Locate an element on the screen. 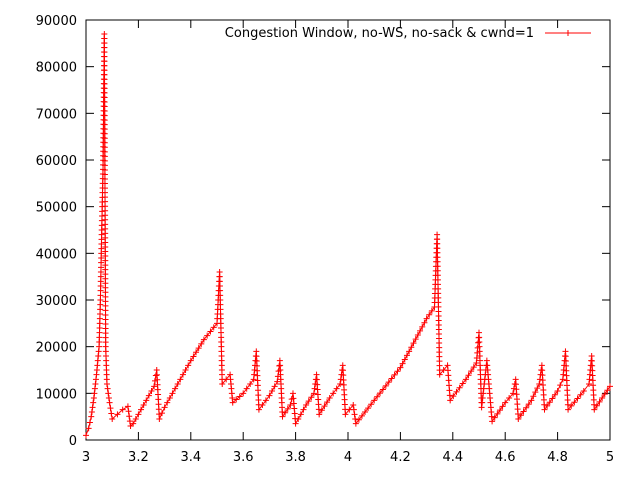 The height and width of the screenshot is (480, 640). x-tick-label: 3.4 is located at coordinates (190, 457).